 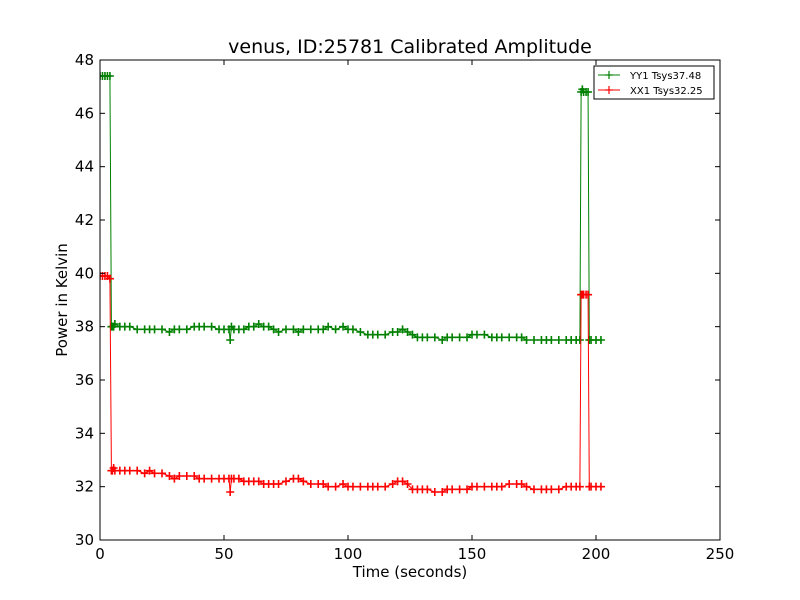 I want to click on y-tick-label: 30, so click(x=84, y=540).